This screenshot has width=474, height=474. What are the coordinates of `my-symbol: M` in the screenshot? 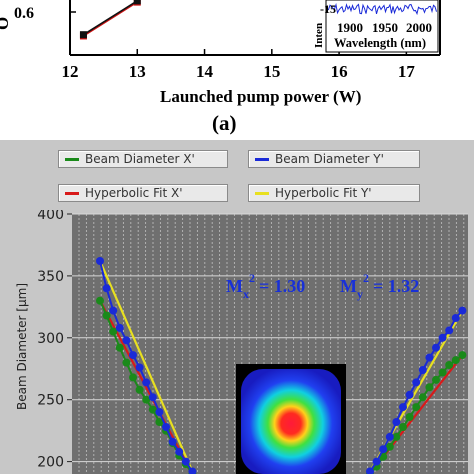 It's located at (348, 286).